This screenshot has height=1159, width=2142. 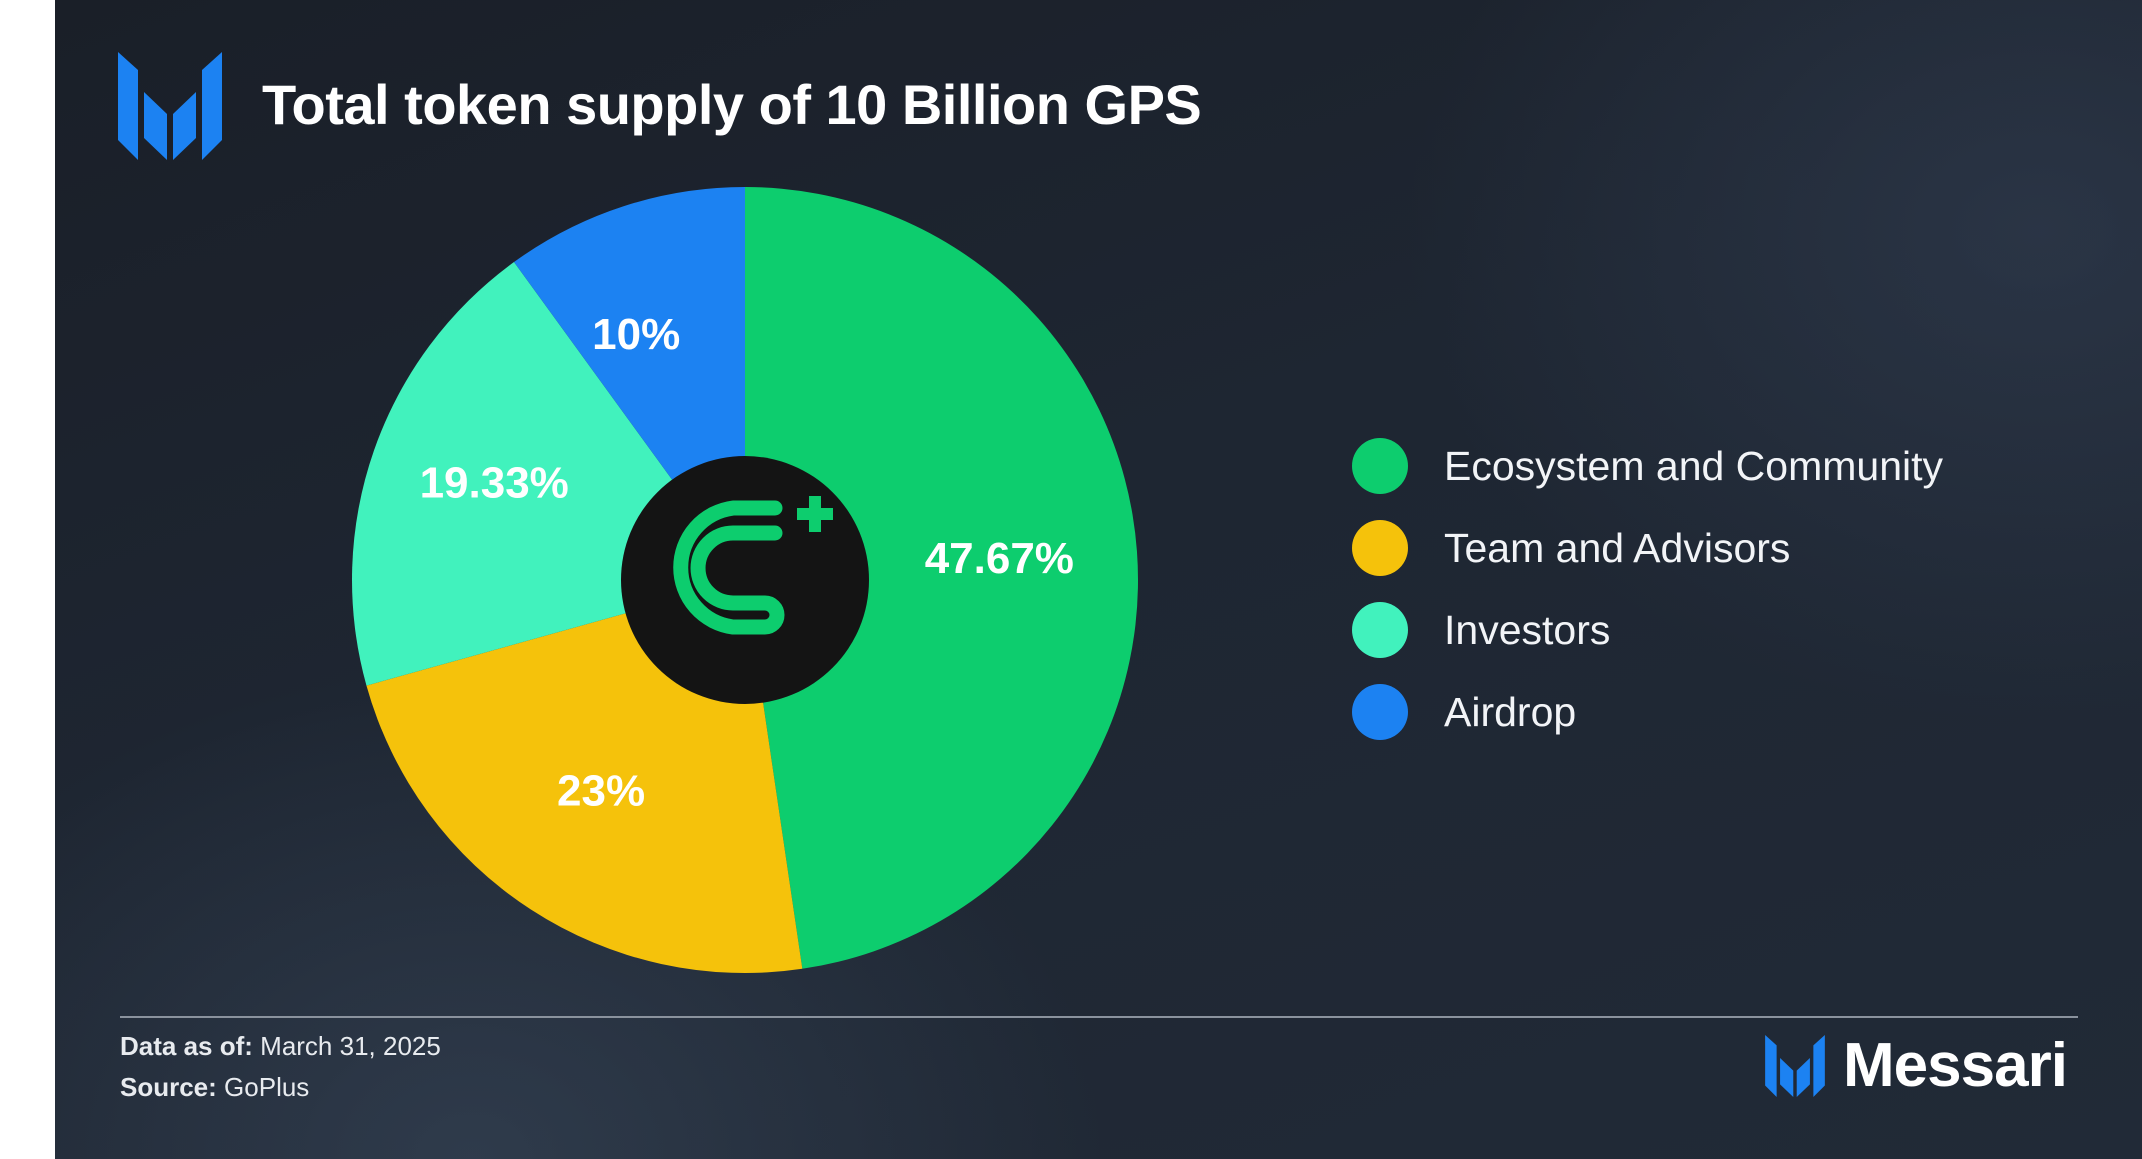 I want to click on legend-item-airdrop: Airdrop, so click(x=1647, y=712).